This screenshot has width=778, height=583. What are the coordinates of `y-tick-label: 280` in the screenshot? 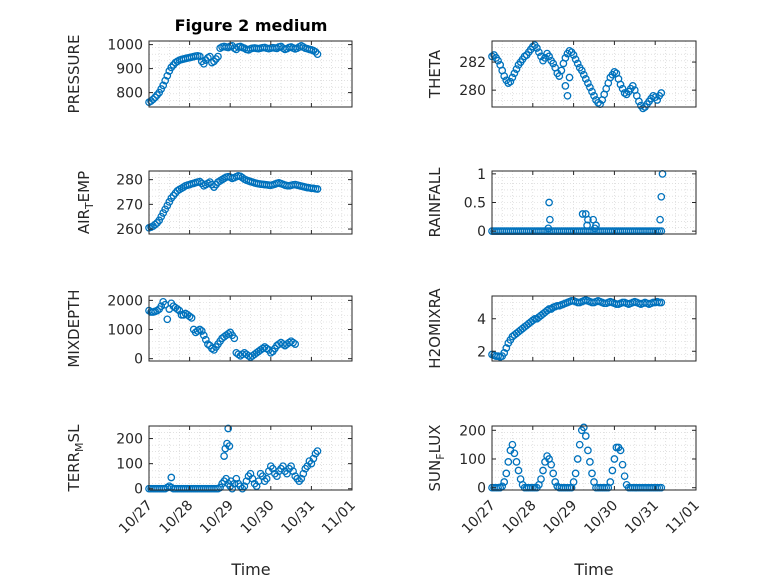 It's located at (472, 91).